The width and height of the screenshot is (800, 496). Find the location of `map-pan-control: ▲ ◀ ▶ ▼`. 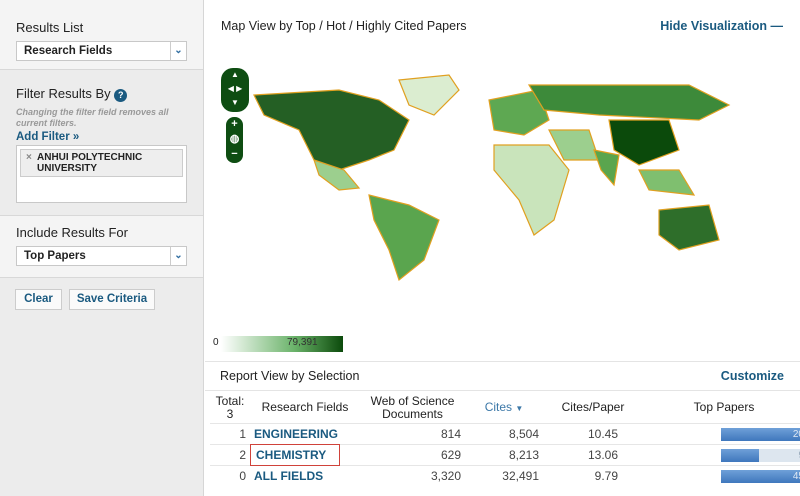

map-pan-control: ▲ ◀ ▶ ▼ is located at coordinates (235, 90).